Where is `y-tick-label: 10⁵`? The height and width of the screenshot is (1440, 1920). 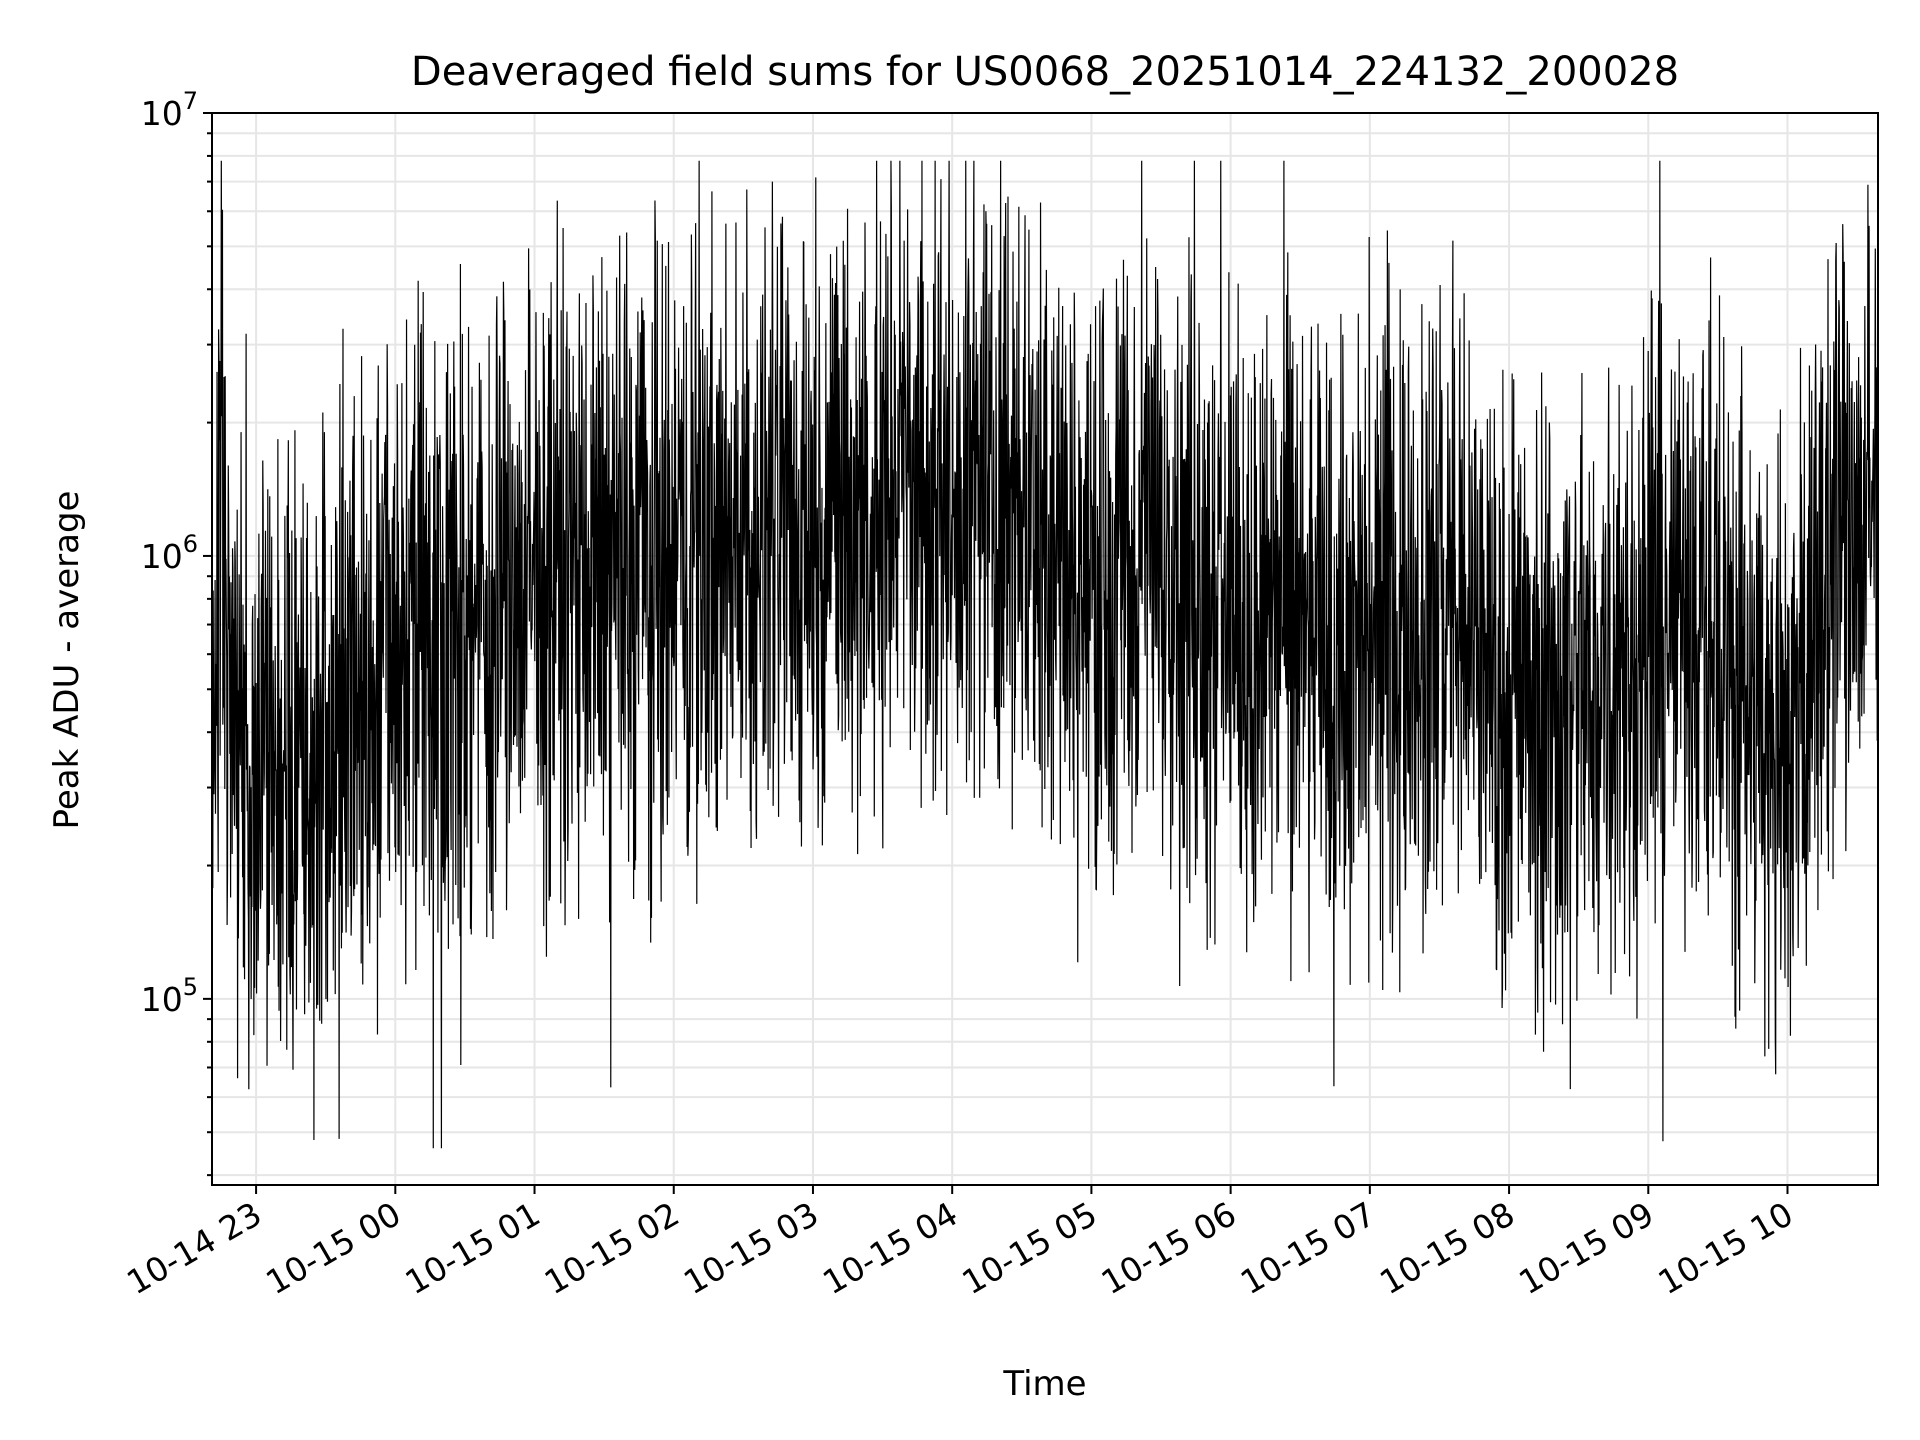
y-tick-label: 10⁵ is located at coordinates (169, 996).